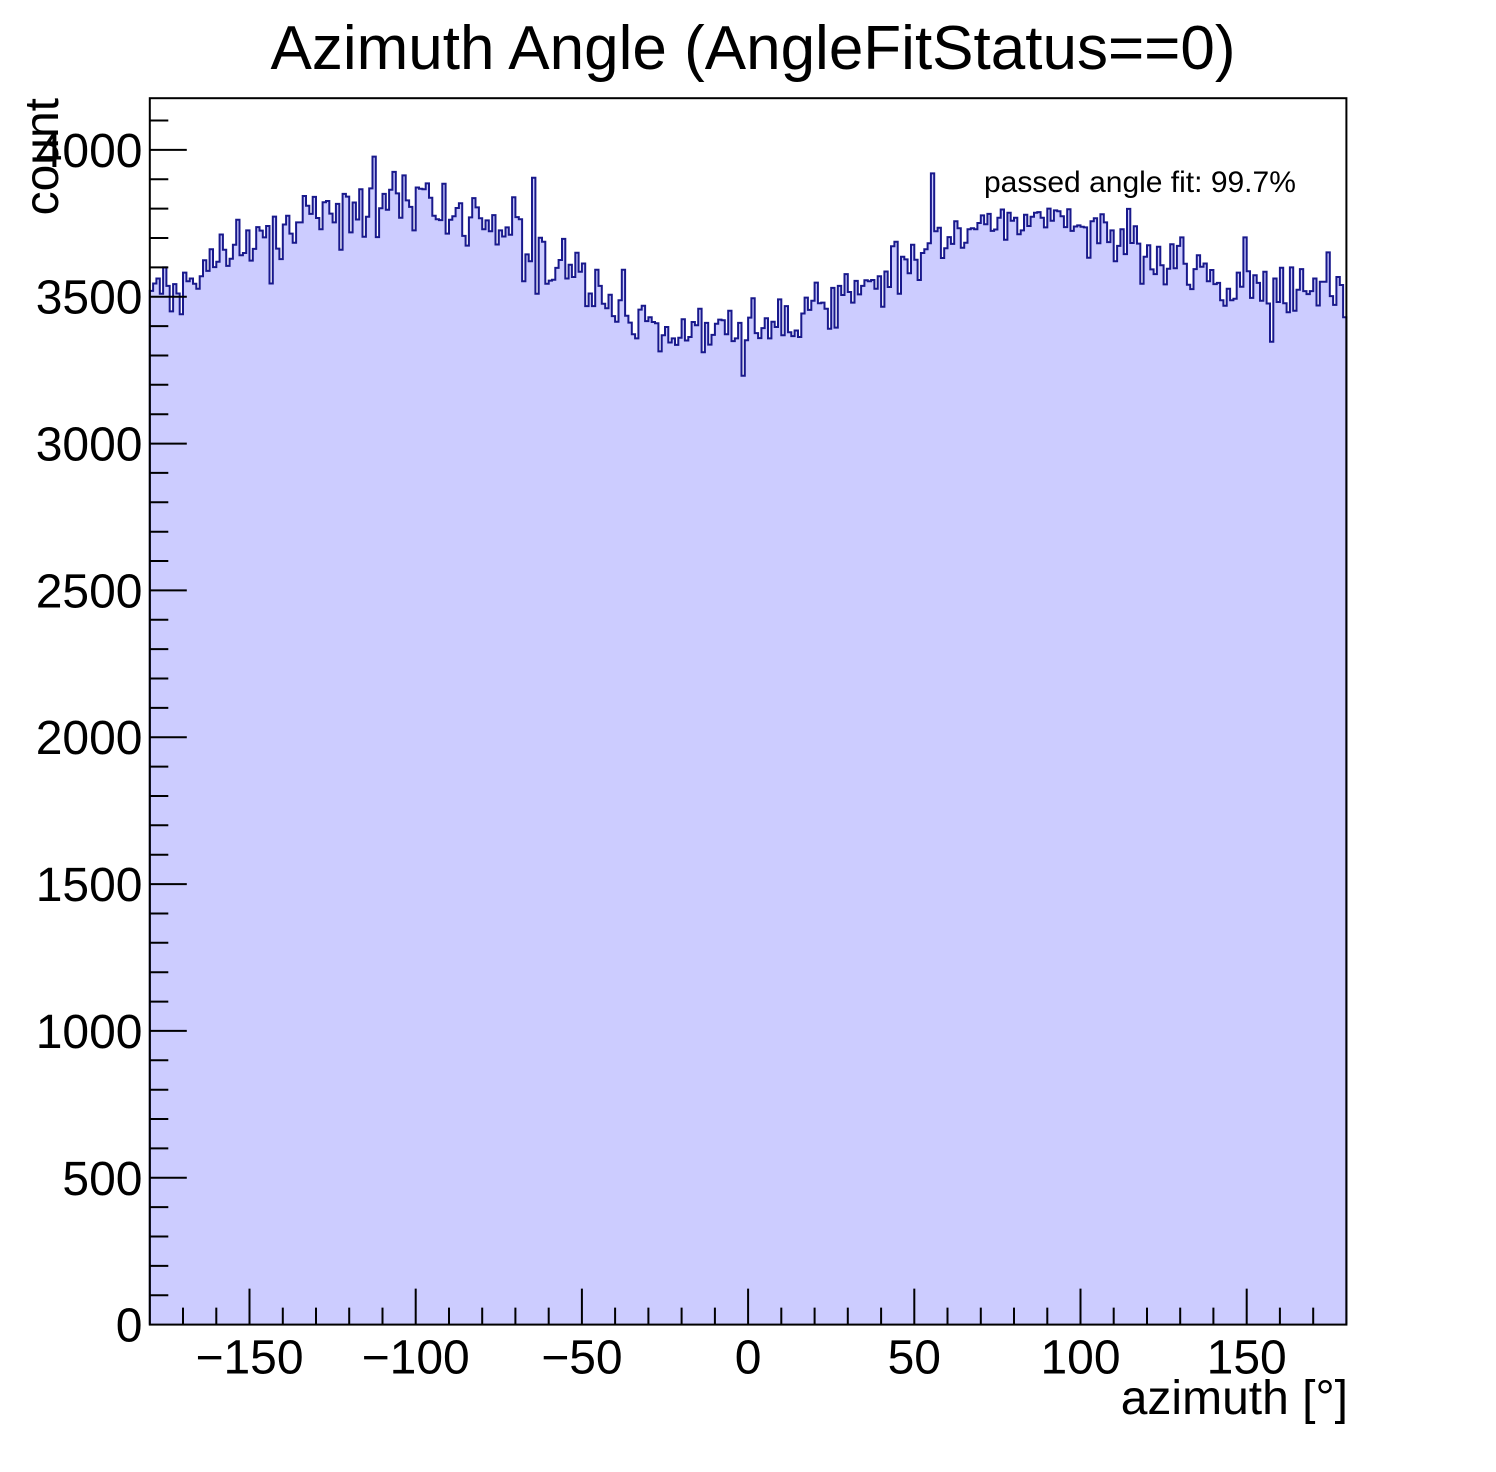  What do you see at coordinates (416, 1358) in the screenshot?
I see `svg-text: −100` at bounding box center [416, 1358].